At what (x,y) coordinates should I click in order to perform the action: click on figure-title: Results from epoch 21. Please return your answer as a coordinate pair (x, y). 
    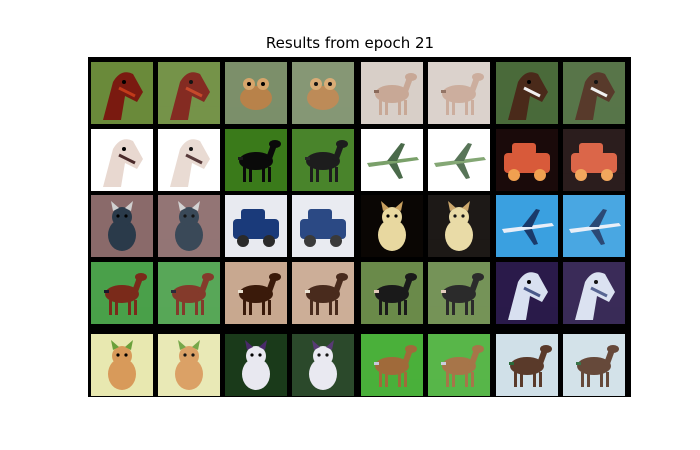
    Looking at the image, I should click on (350, 43).